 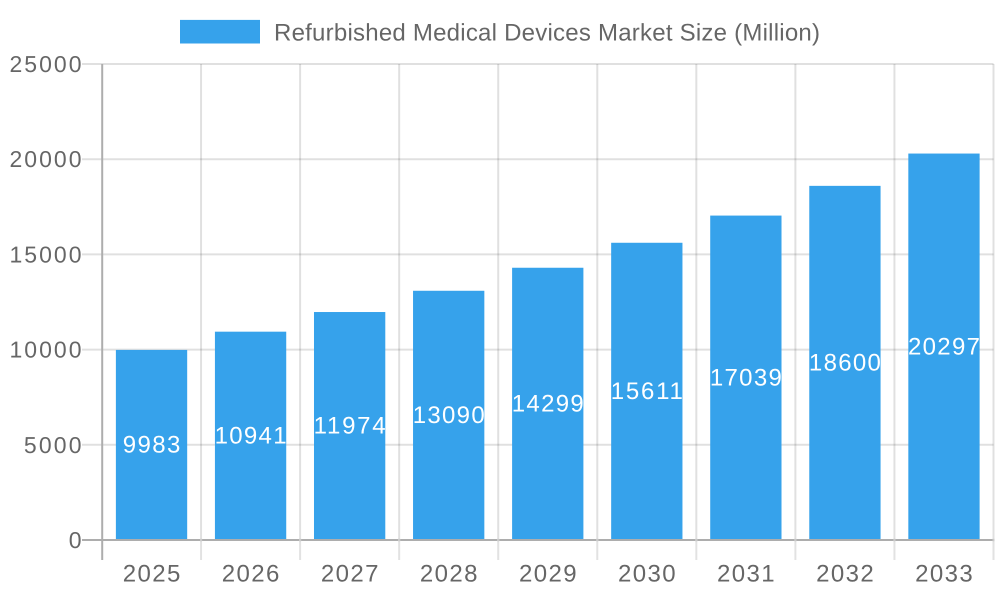 What do you see at coordinates (152, 573) in the screenshot?
I see `svg-text: 2025` at bounding box center [152, 573].